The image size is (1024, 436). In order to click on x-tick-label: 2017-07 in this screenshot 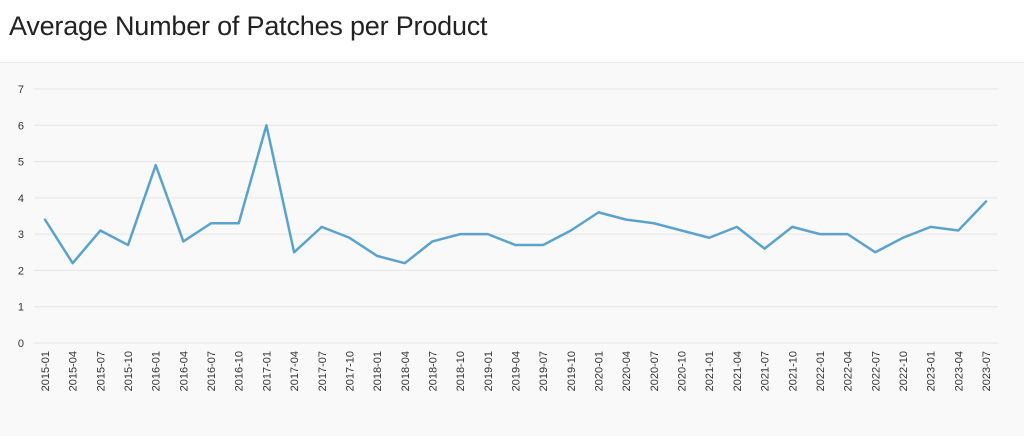, I will do `click(323, 371)`.